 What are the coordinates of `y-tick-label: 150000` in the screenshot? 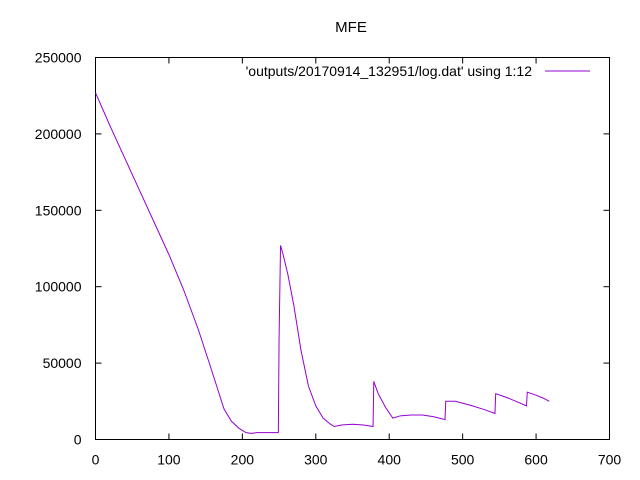 It's located at (58, 210).